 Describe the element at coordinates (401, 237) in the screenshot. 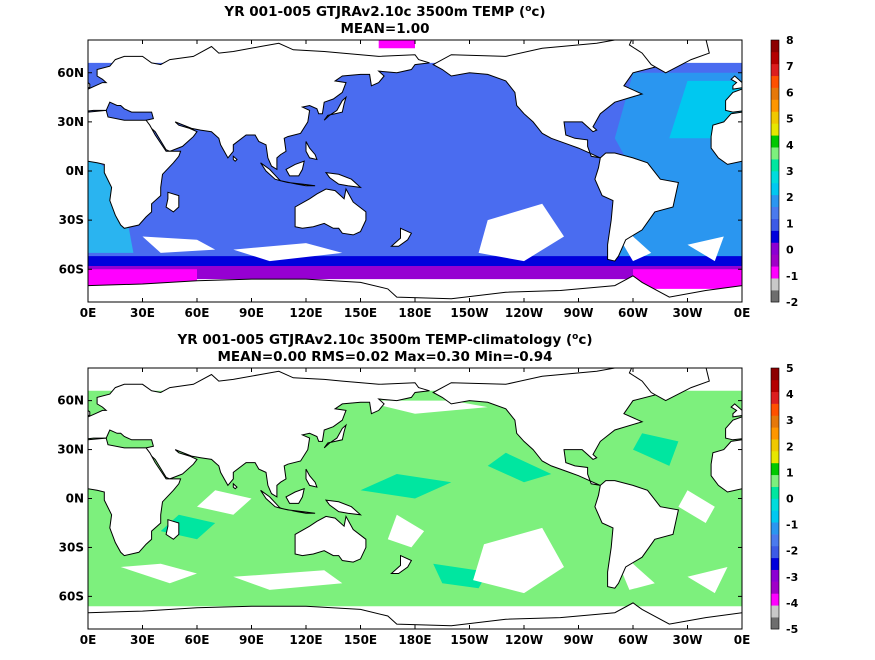

I see `land-nz` at that location.